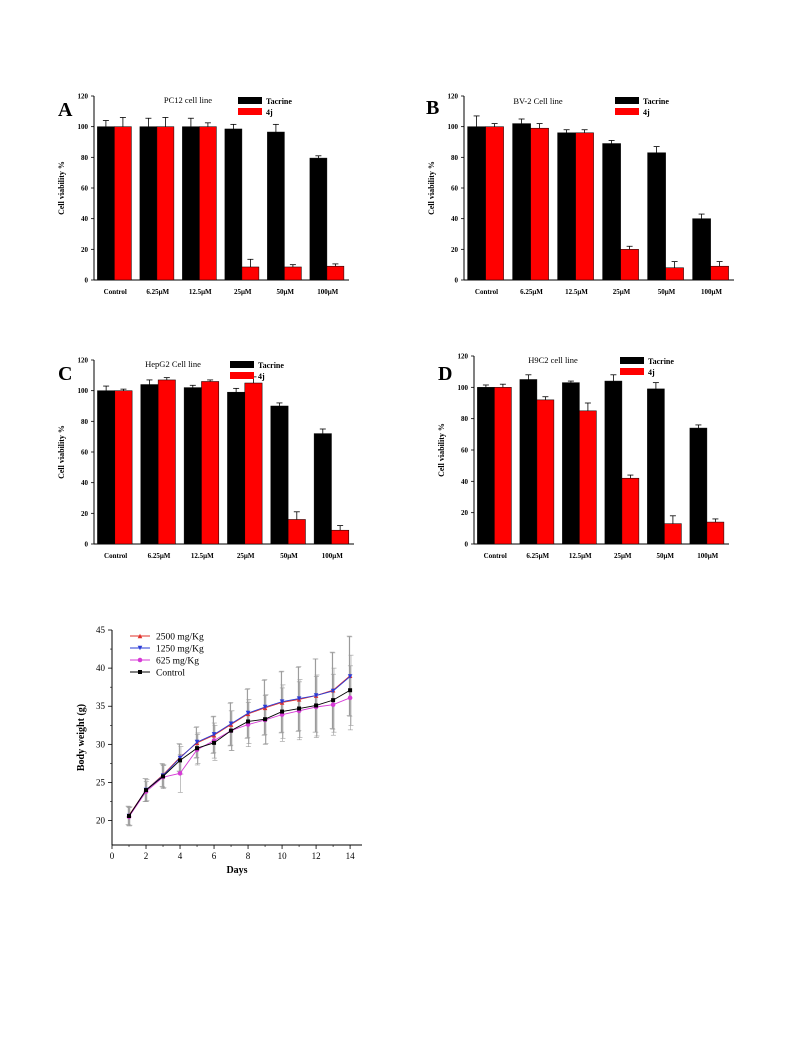 The width and height of the screenshot is (793, 1057). I want to click on panel-label: C, so click(65, 374).